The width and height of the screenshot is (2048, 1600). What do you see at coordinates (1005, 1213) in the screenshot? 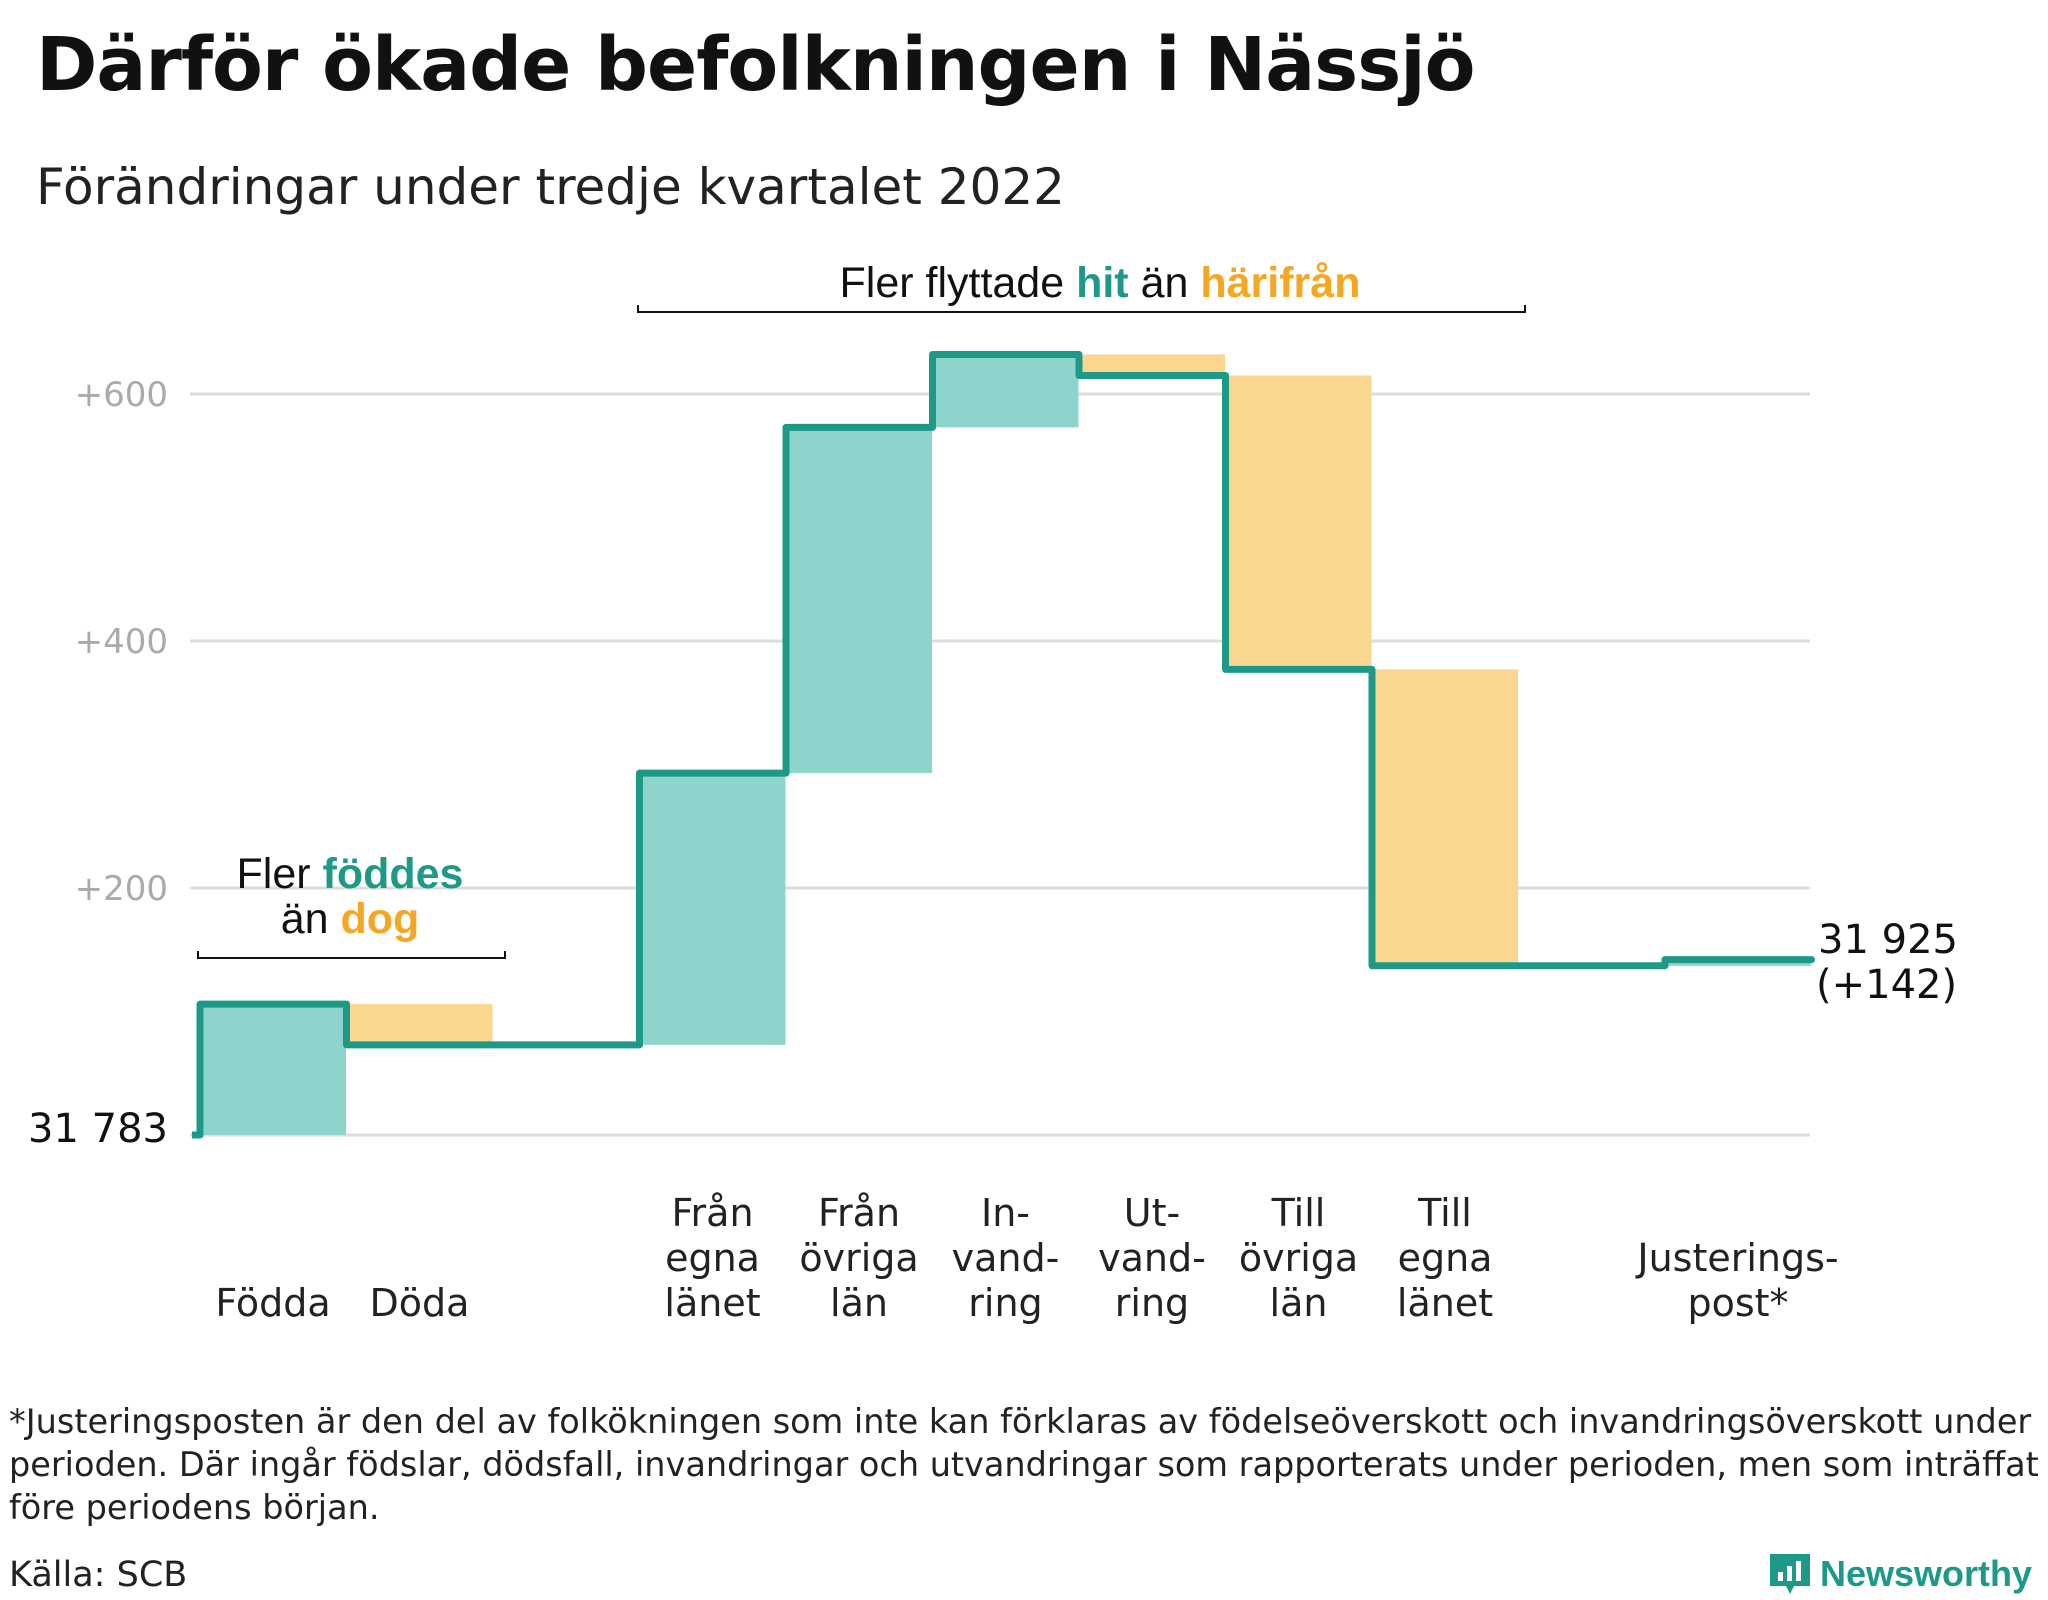
I see `category-label: In-` at bounding box center [1005, 1213].